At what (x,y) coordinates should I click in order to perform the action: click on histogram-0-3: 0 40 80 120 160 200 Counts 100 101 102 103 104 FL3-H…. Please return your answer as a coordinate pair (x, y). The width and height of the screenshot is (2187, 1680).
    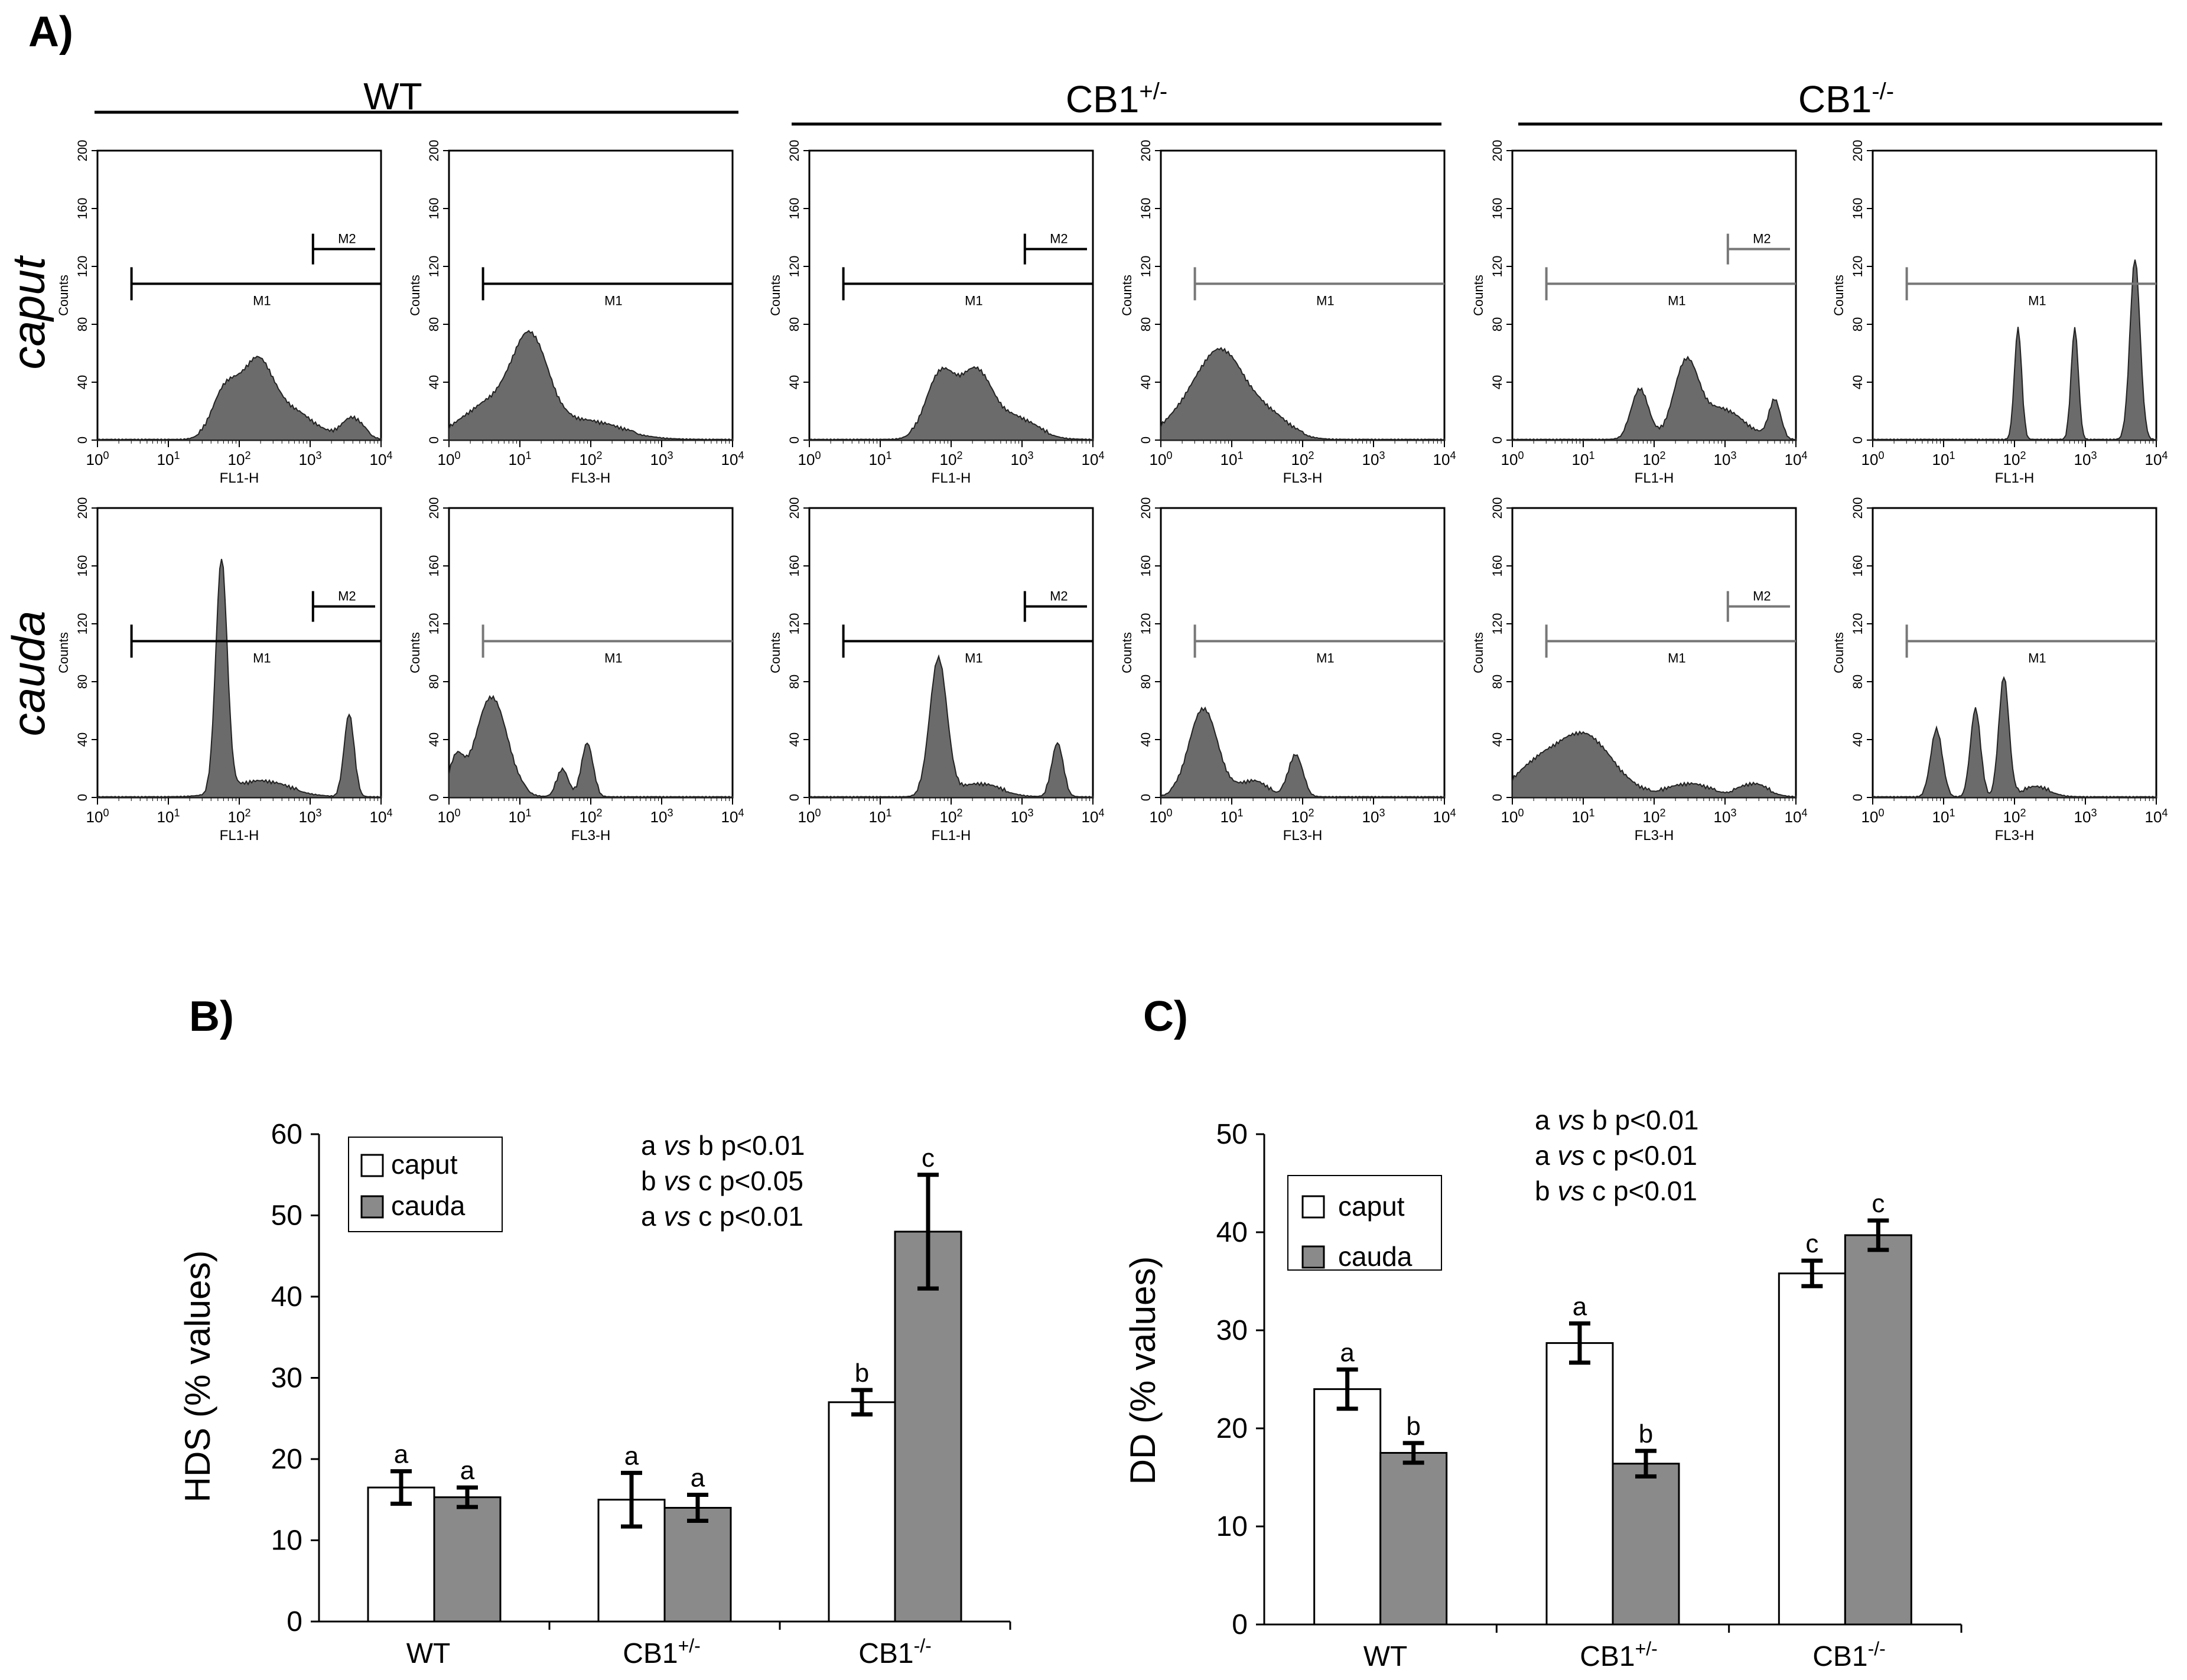
    Looking at the image, I should click on (1287, 313).